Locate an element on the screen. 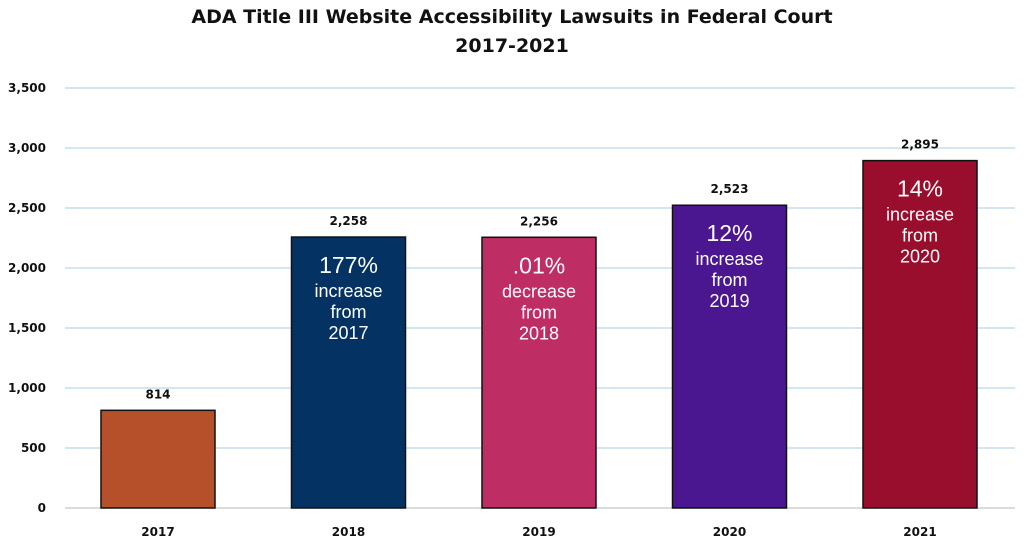 Image resolution: width=1024 pixels, height=551 pixels. data-label: 814 is located at coordinates (157, 394).